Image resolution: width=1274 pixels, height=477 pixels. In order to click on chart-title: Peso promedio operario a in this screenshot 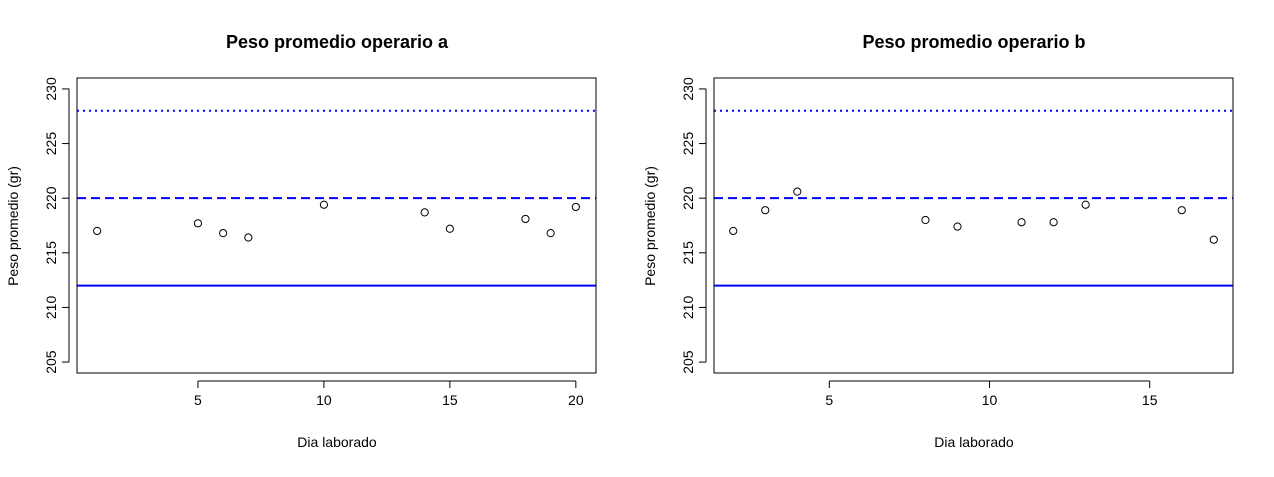, I will do `click(337, 42)`.